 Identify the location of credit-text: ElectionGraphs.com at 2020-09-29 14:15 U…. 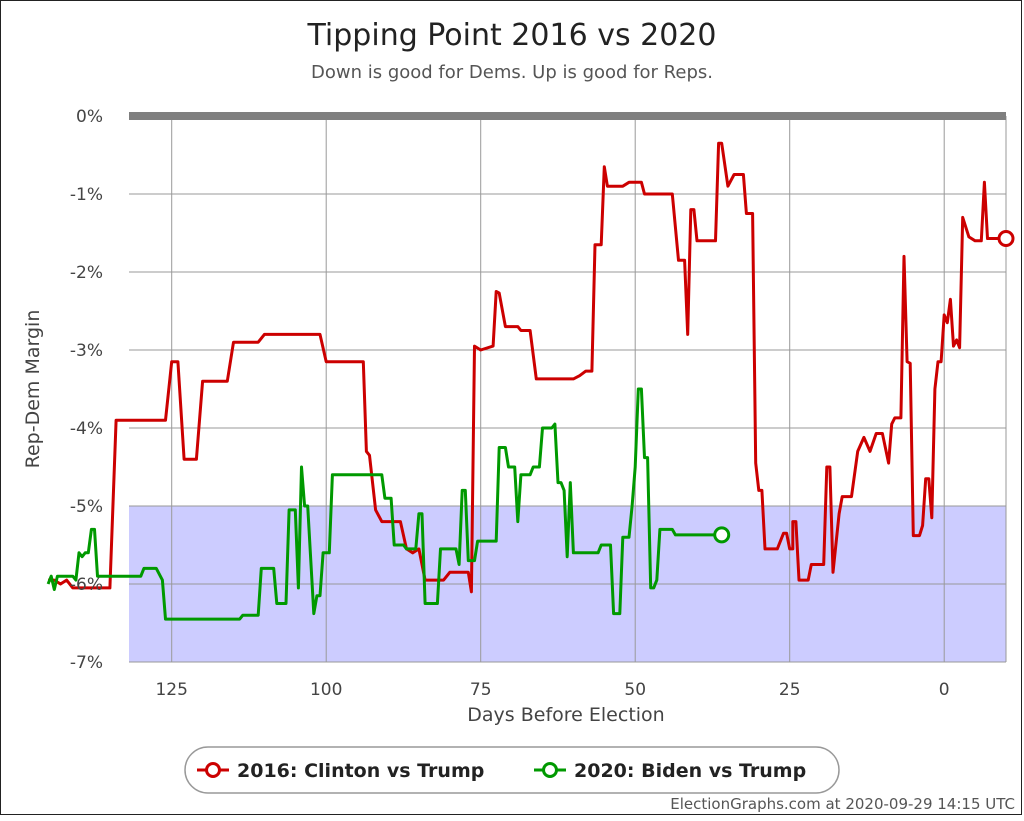
(842, 804).